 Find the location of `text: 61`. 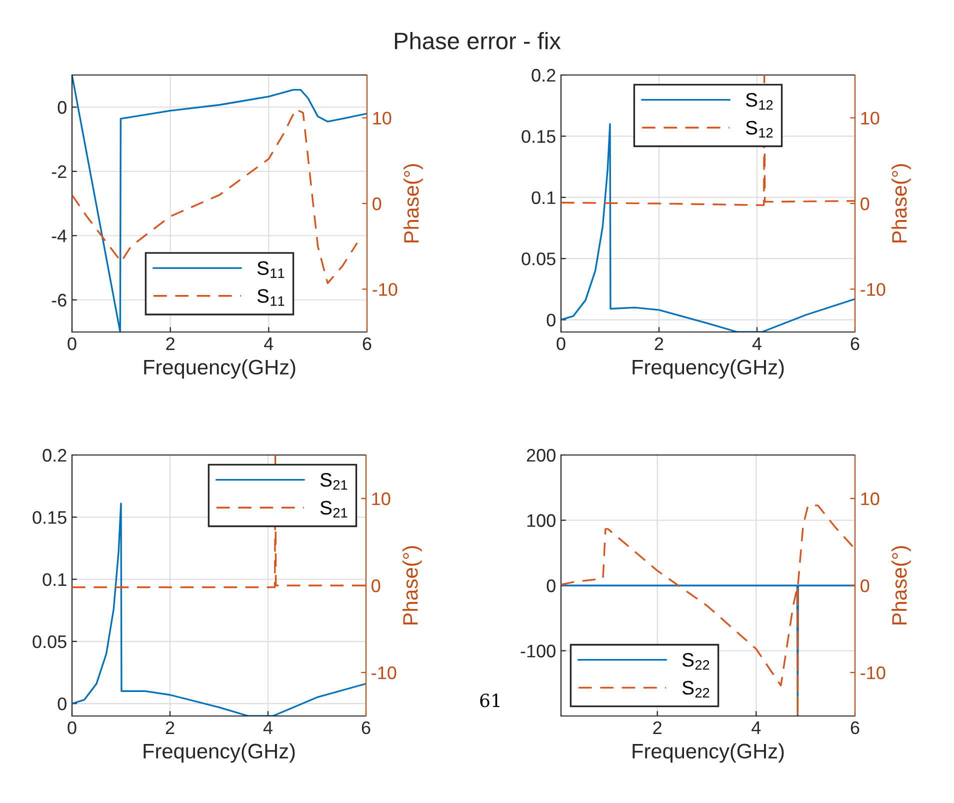

text: 61 is located at coordinates (490, 701).